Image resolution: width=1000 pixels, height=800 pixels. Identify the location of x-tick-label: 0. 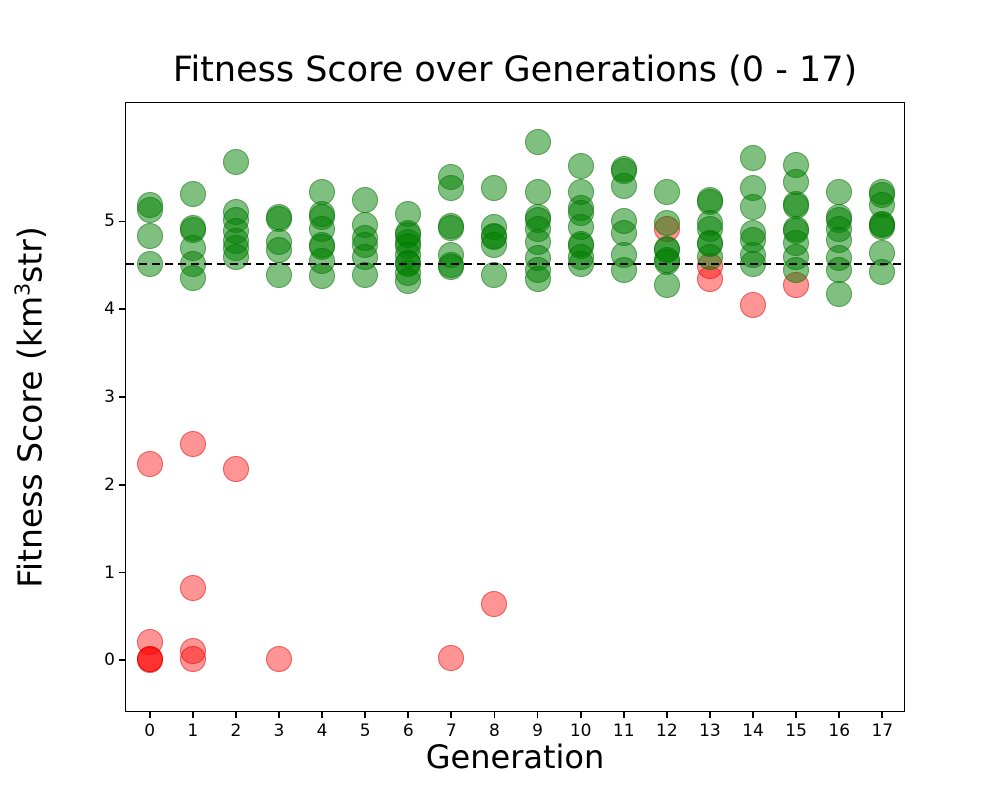
(150, 731).